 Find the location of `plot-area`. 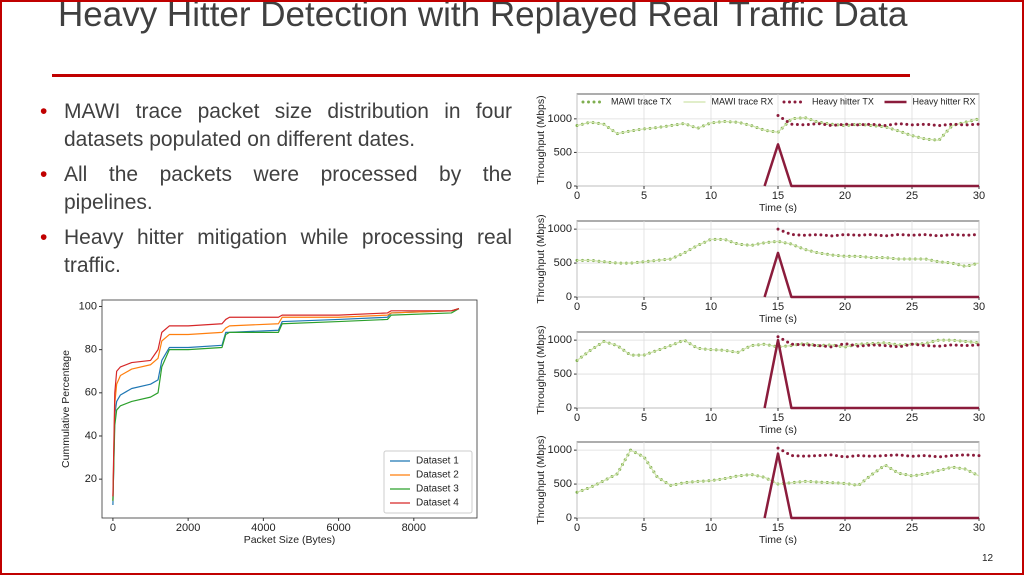

plot-area is located at coordinates (289, 409).